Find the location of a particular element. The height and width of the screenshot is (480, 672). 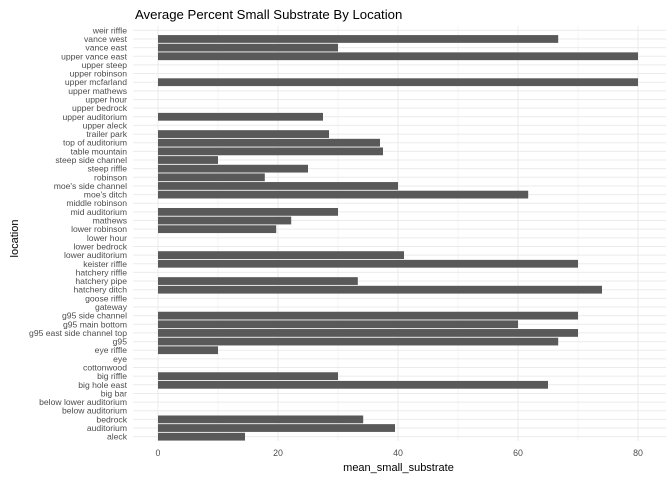

x-tick-label: 60 is located at coordinates (518, 453).